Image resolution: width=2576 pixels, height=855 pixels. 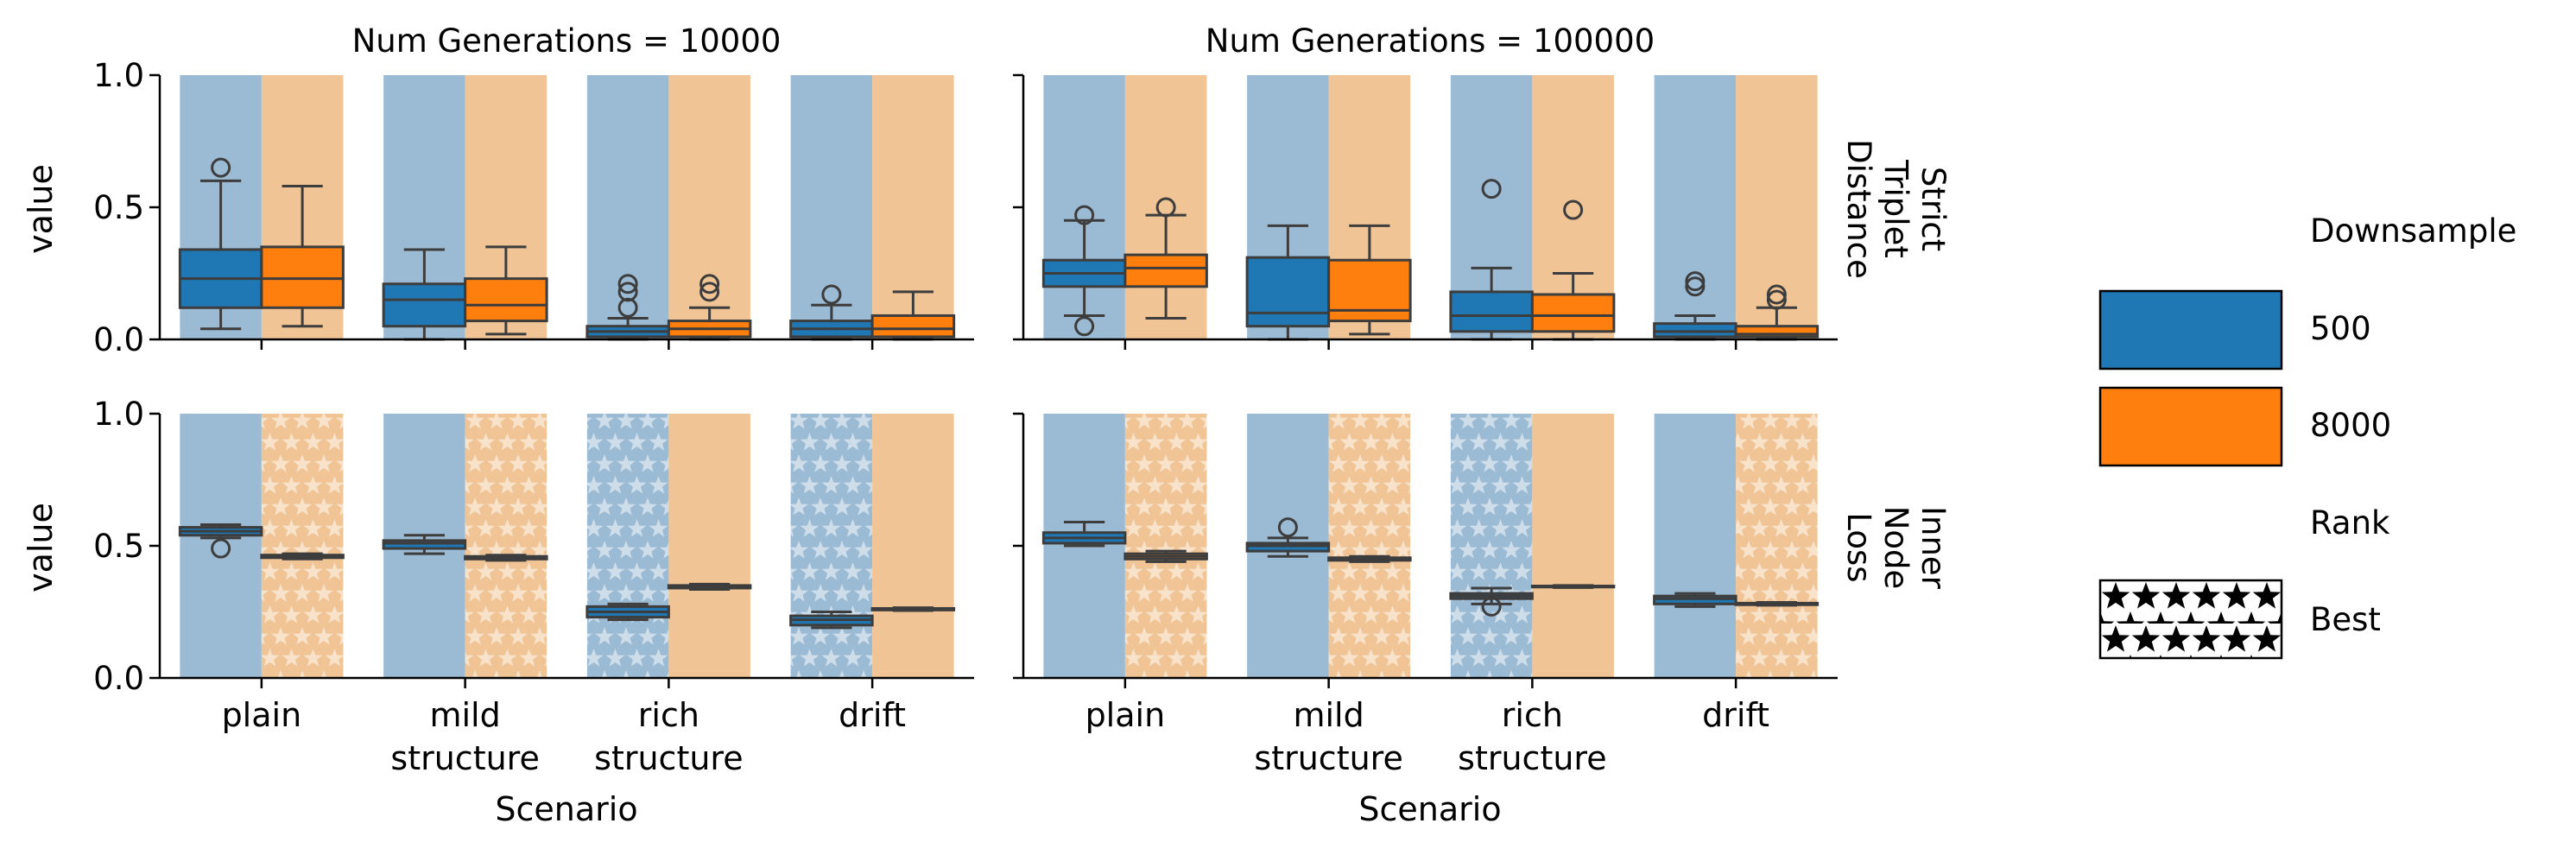 What do you see at coordinates (1933, 548) in the screenshot?
I see `row-facet-title-line: Inner` at bounding box center [1933, 548].